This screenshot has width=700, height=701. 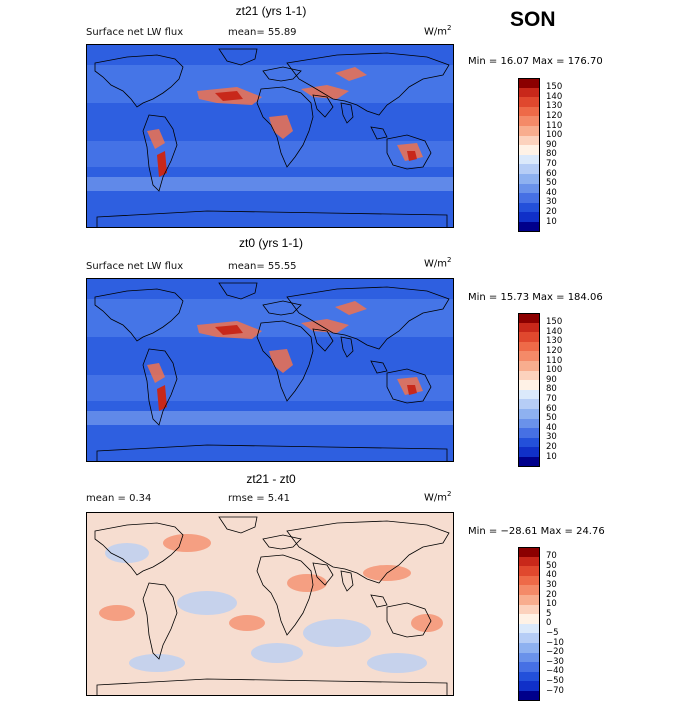 What do you see at coordinates (551, 144) in the screenshot?
I see `colorbar-tick-label: 90` at bounding box center [551, 144].